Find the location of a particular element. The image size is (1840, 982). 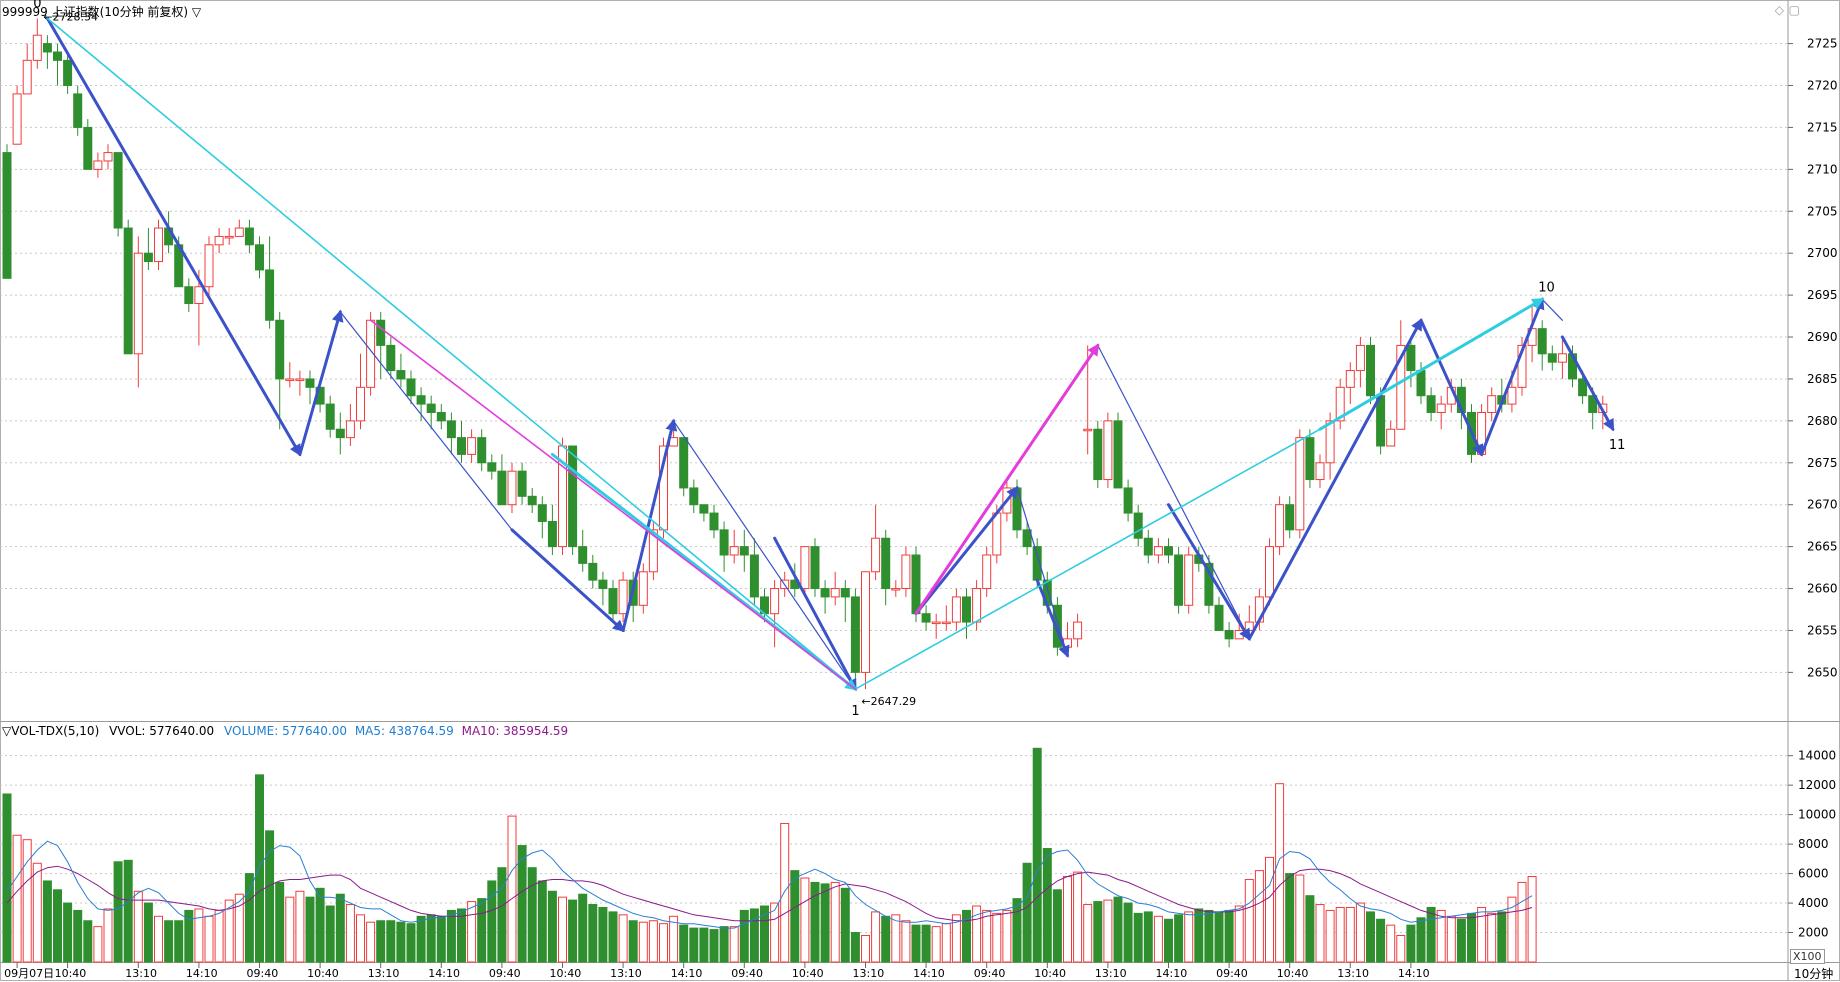

time-tick-label: 13:10 is located at coordinates (1111, 973).